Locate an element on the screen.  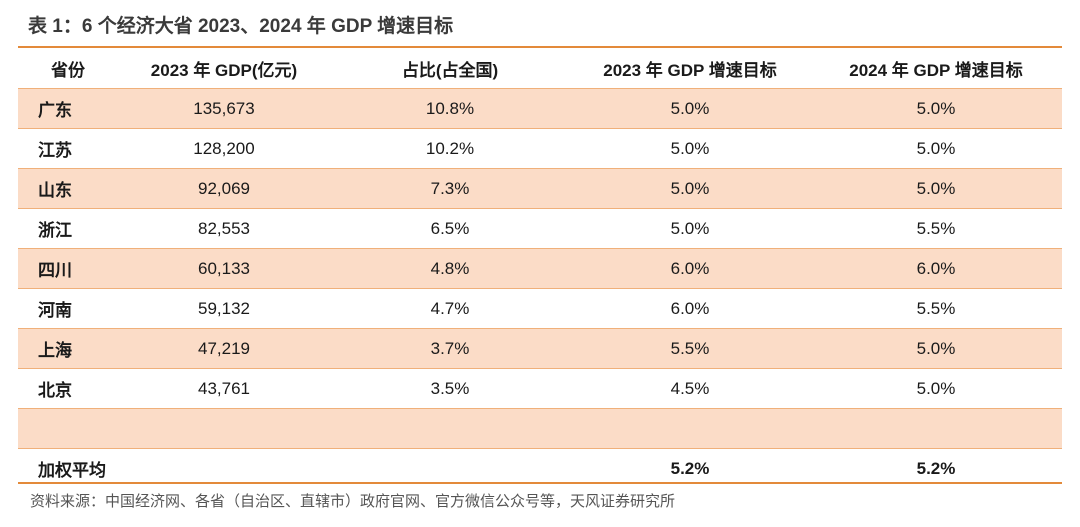
header-target-2024: 2024 年 GDP 增速目标 is located at coordinates (936, 70).